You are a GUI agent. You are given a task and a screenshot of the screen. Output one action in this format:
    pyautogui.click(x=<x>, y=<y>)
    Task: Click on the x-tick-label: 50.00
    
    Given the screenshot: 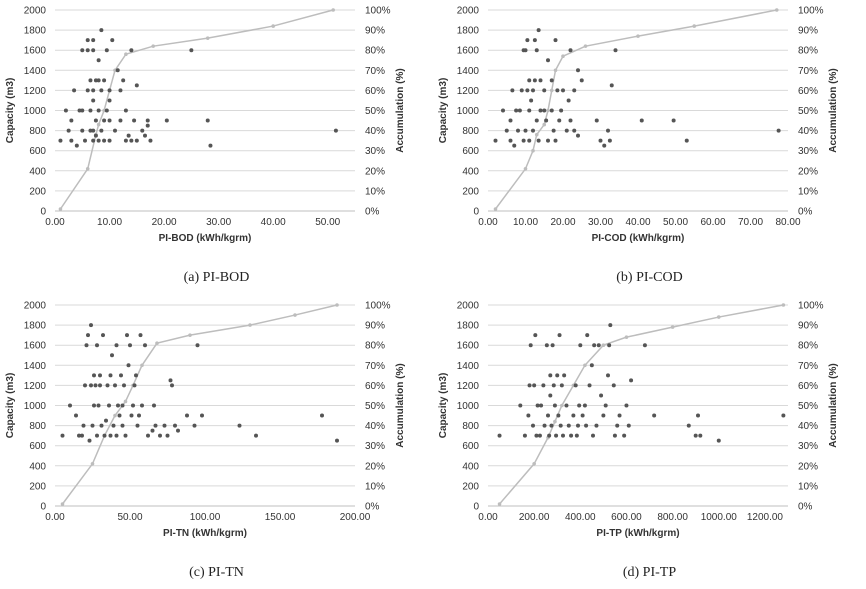 What is the action you would take?
    pyautogui.click(x=129, y=517)
    